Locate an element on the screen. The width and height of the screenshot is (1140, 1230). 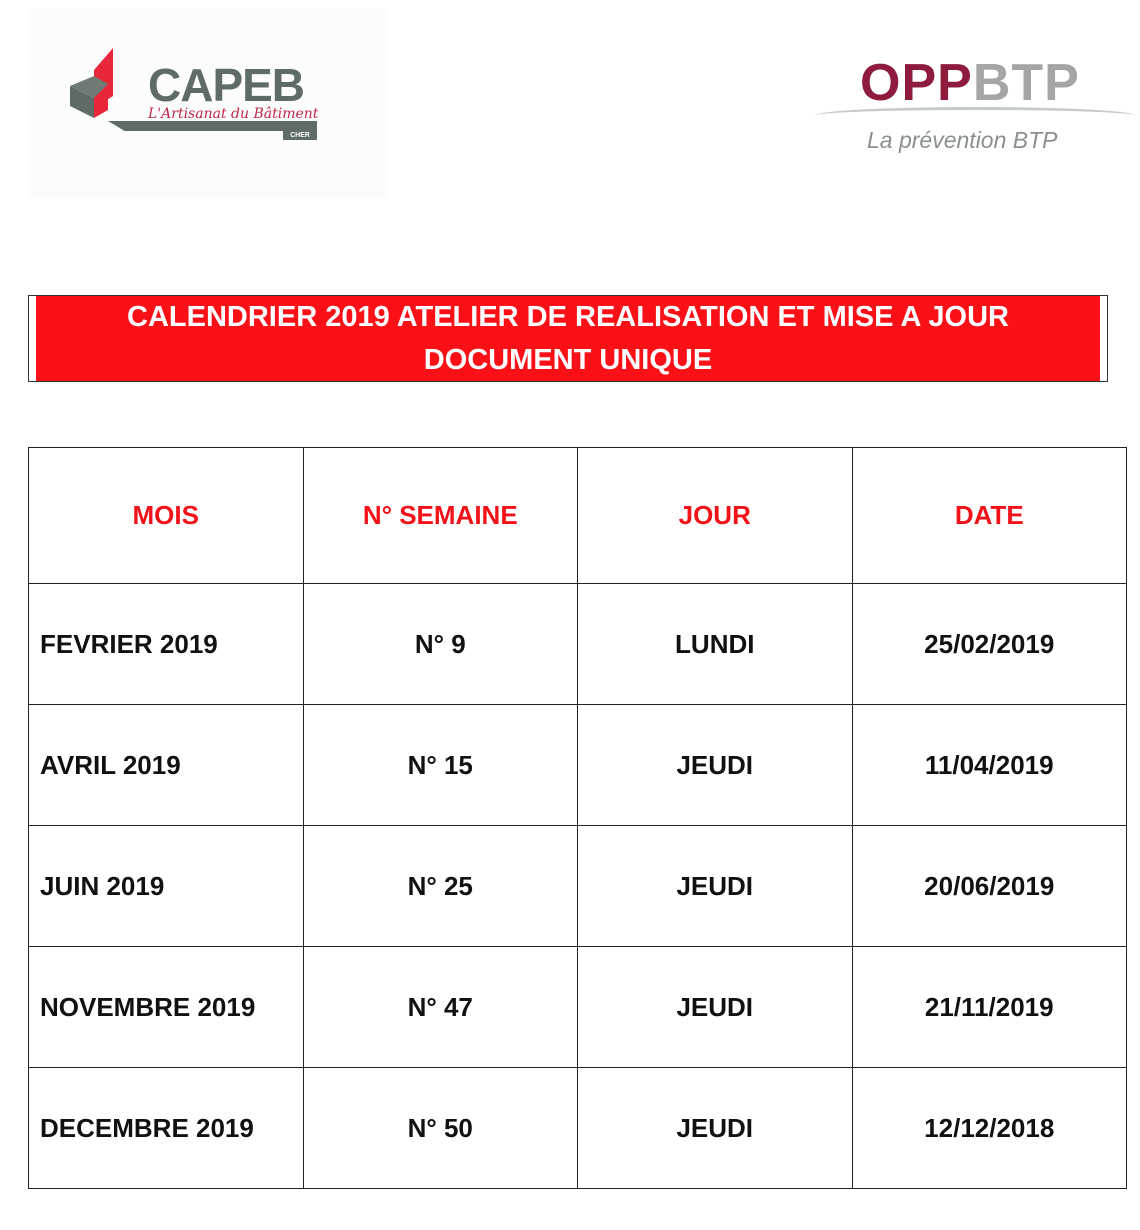
cell-semaine: N° 47 is located at coordinates (440, 1007).